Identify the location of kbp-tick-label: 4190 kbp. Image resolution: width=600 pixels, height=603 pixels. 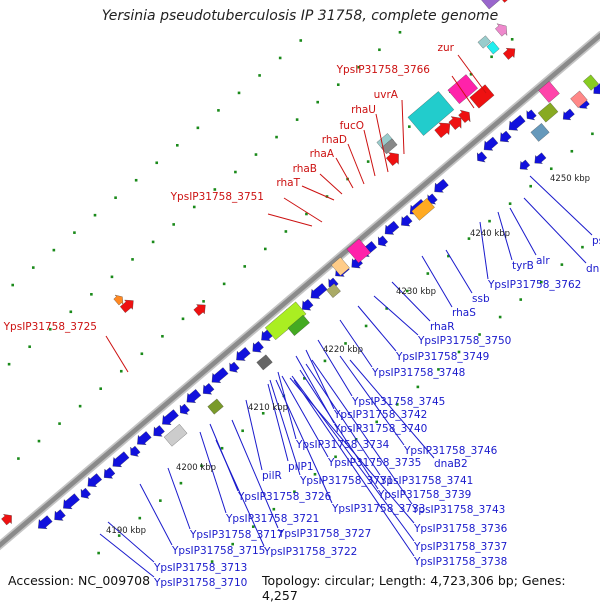
(126, 531).